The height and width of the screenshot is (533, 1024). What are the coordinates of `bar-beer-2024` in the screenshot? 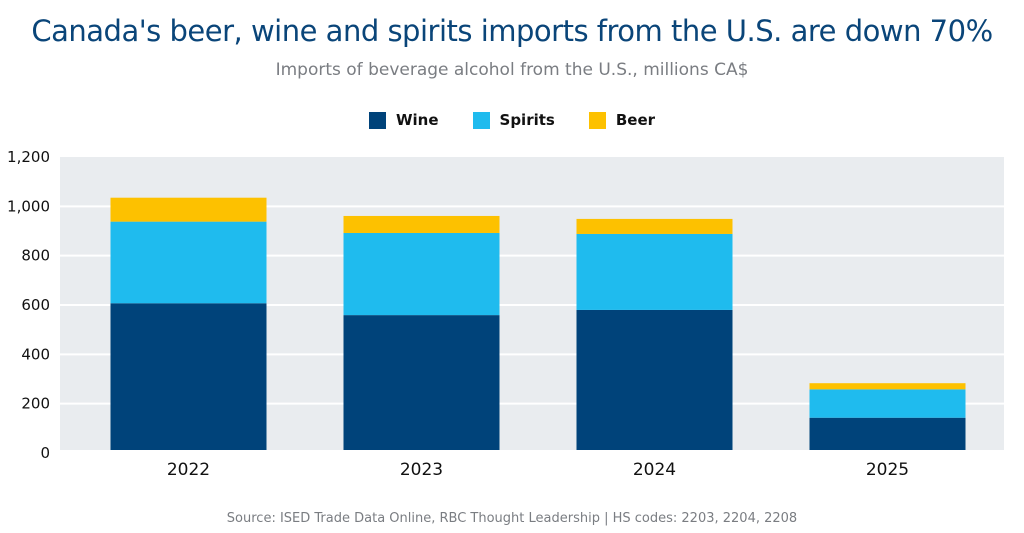 It's located at (654, 226).